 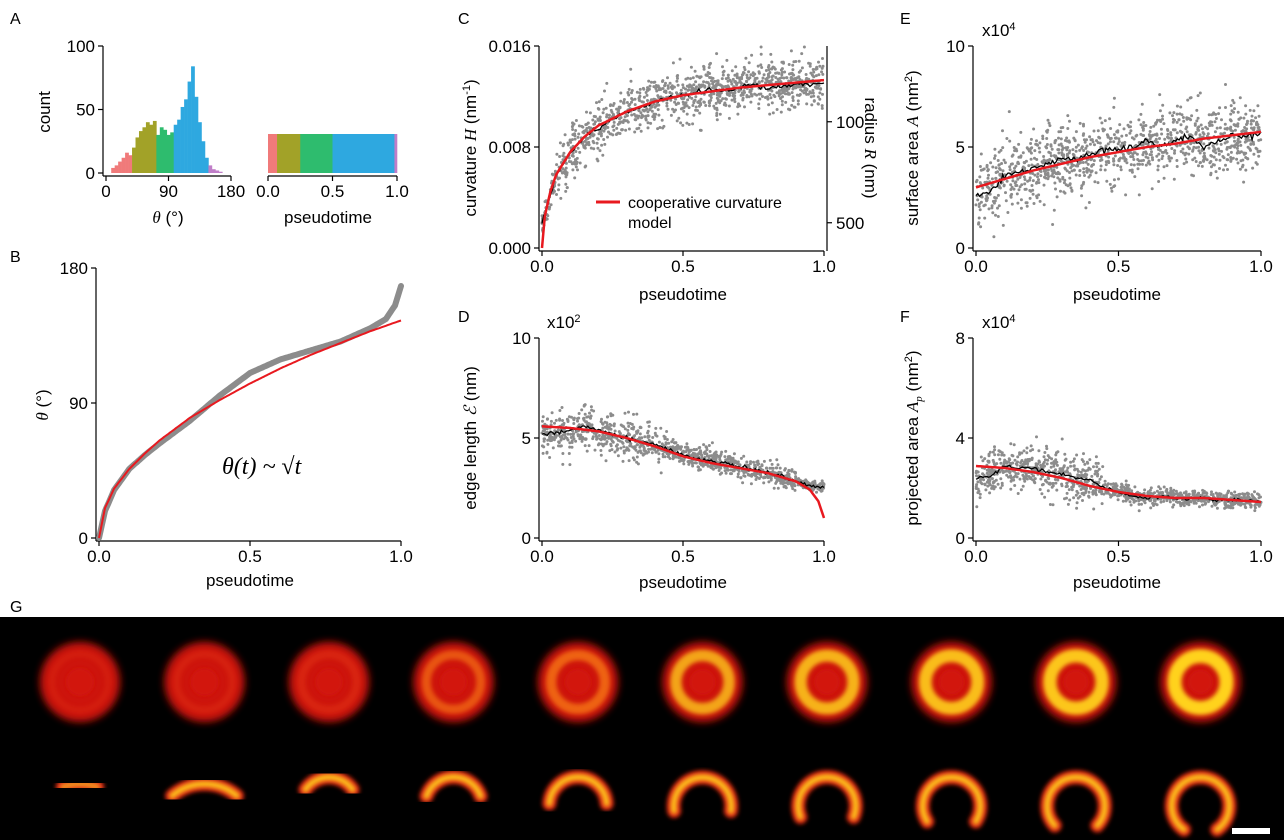 What do you see at coordinates (16, 607) in the screenshot?
I see `panel-label-g: G` at bounding box center [16, 607].